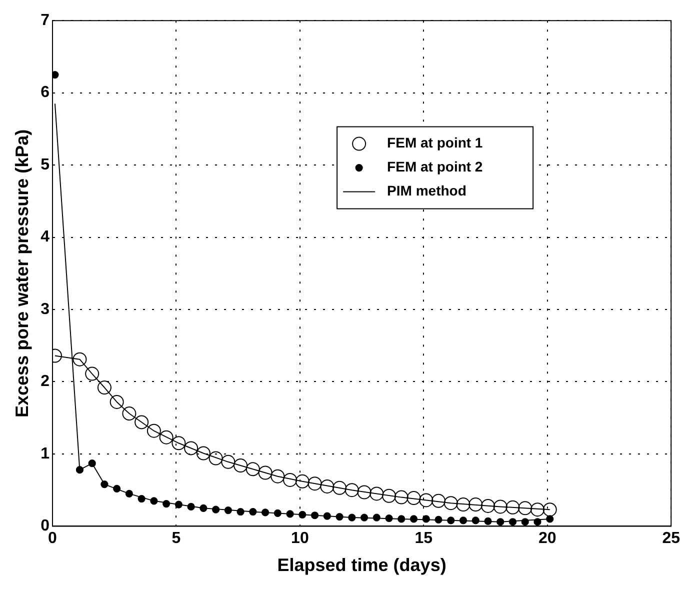 This screenshot has height=589, width=691. Describe the element at coordinates (45, 165) in the screenshot. I see `y-tick-label: 5` at that location.